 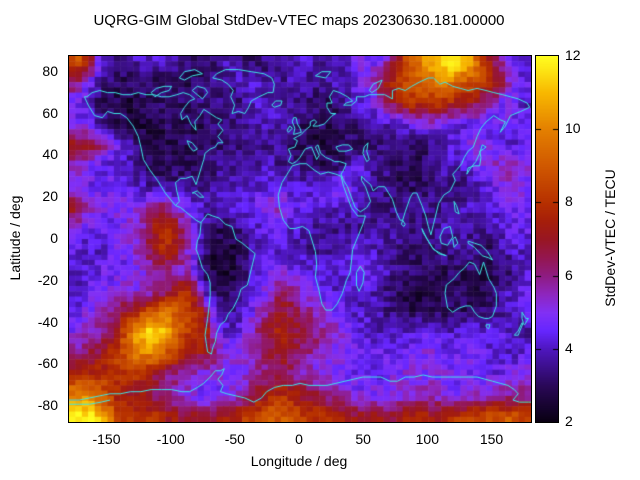 I want to click on x-axis-label: Longitude / deg, so click(x=299, y=461).